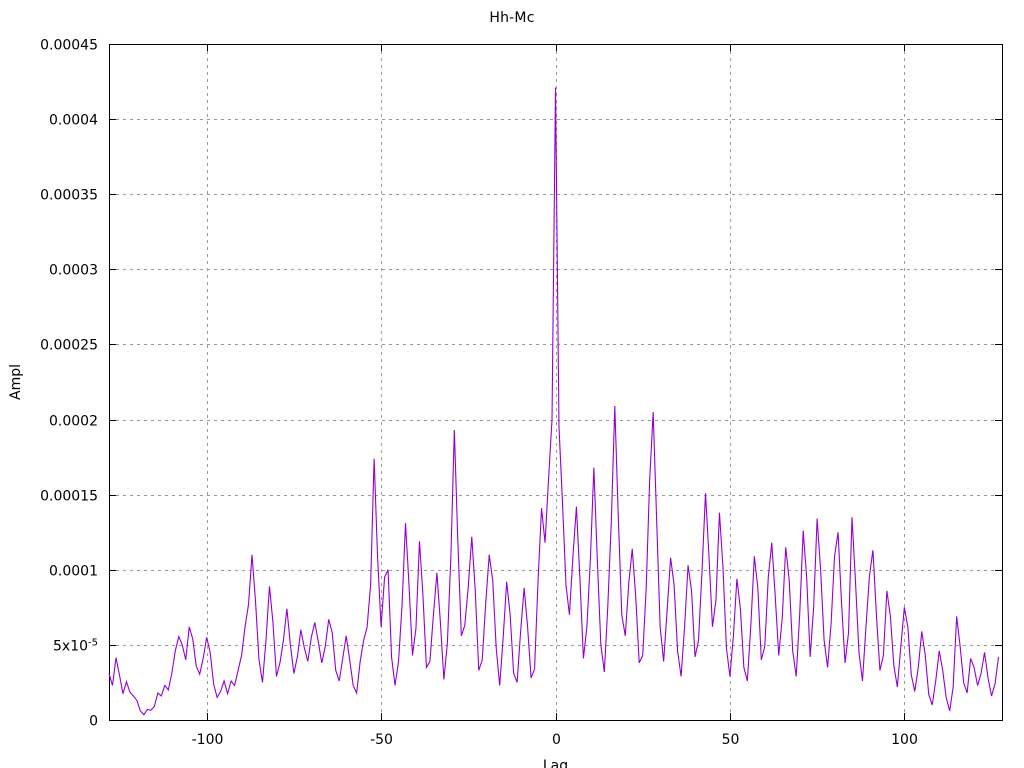 This screenshot has width=1024, height=768. I want to click on y-tick-label: 0.0002, so click(73, 422).